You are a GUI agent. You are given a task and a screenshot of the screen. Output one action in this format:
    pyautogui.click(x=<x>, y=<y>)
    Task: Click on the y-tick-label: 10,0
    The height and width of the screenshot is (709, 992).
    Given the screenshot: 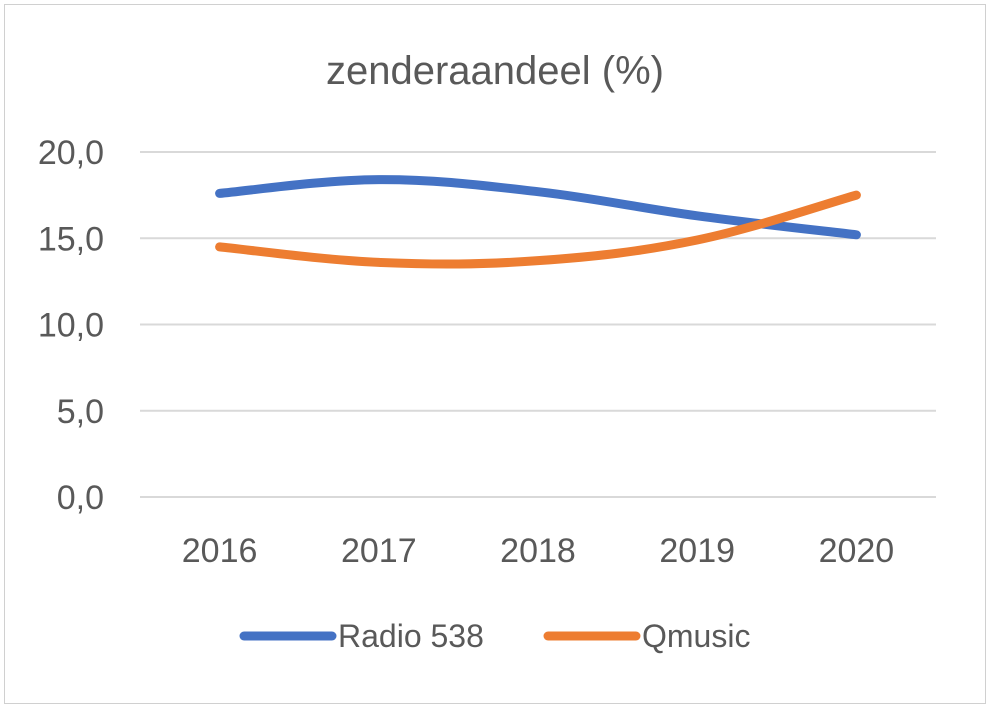 What is the action you would take?
    pyautogui.click(x=71, y=326)
    